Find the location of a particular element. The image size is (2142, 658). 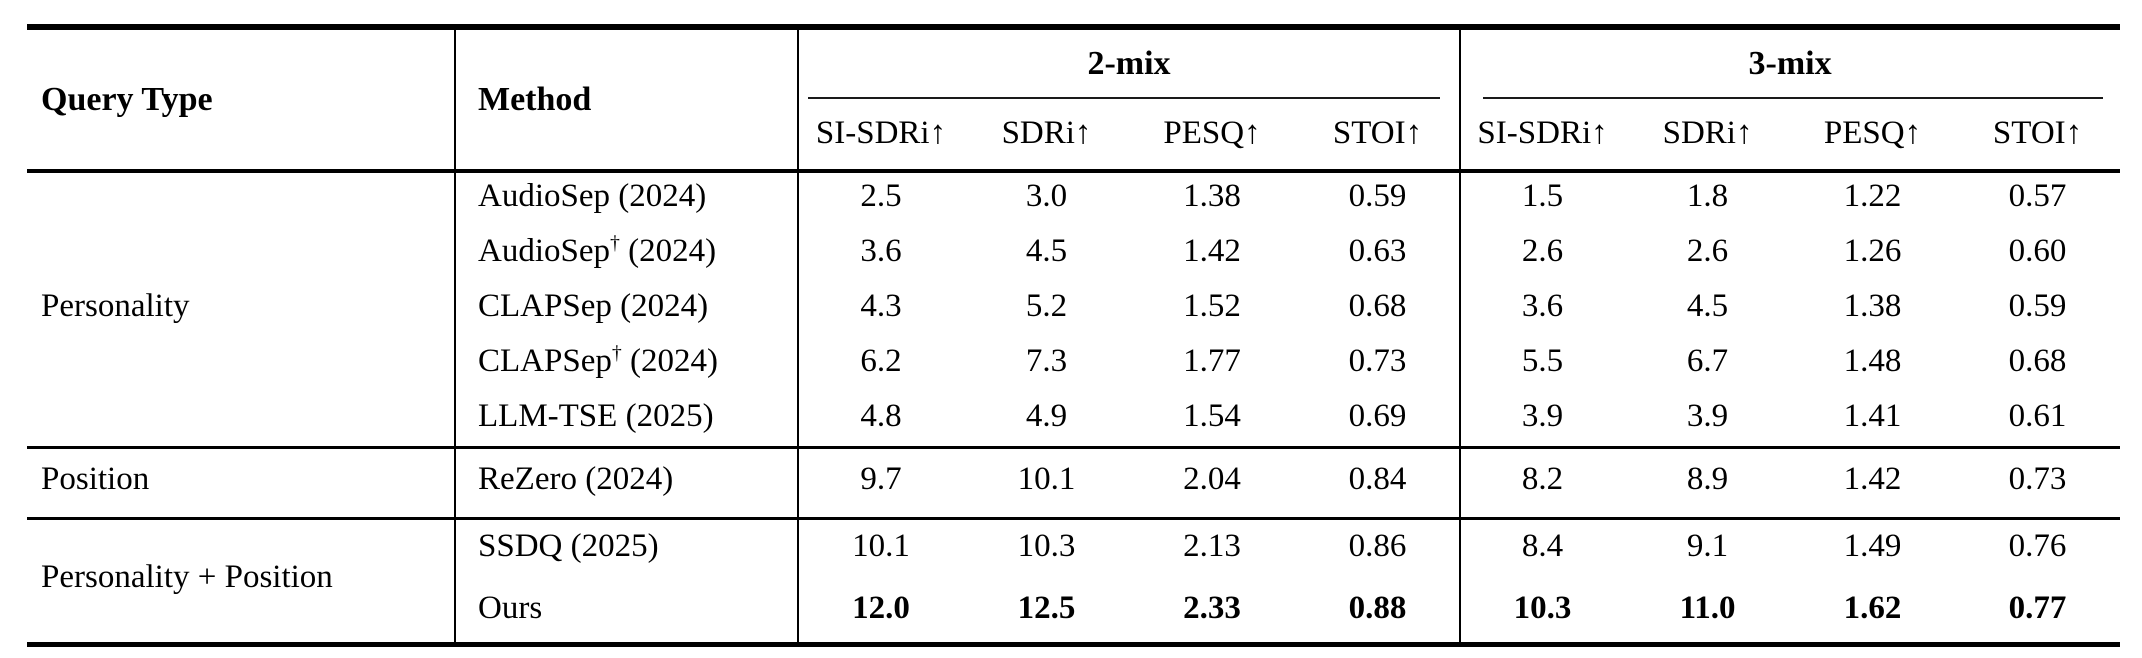

group-header-row: Query Type Method 2-mix 3-mix is located at coordinates (1073, 74).